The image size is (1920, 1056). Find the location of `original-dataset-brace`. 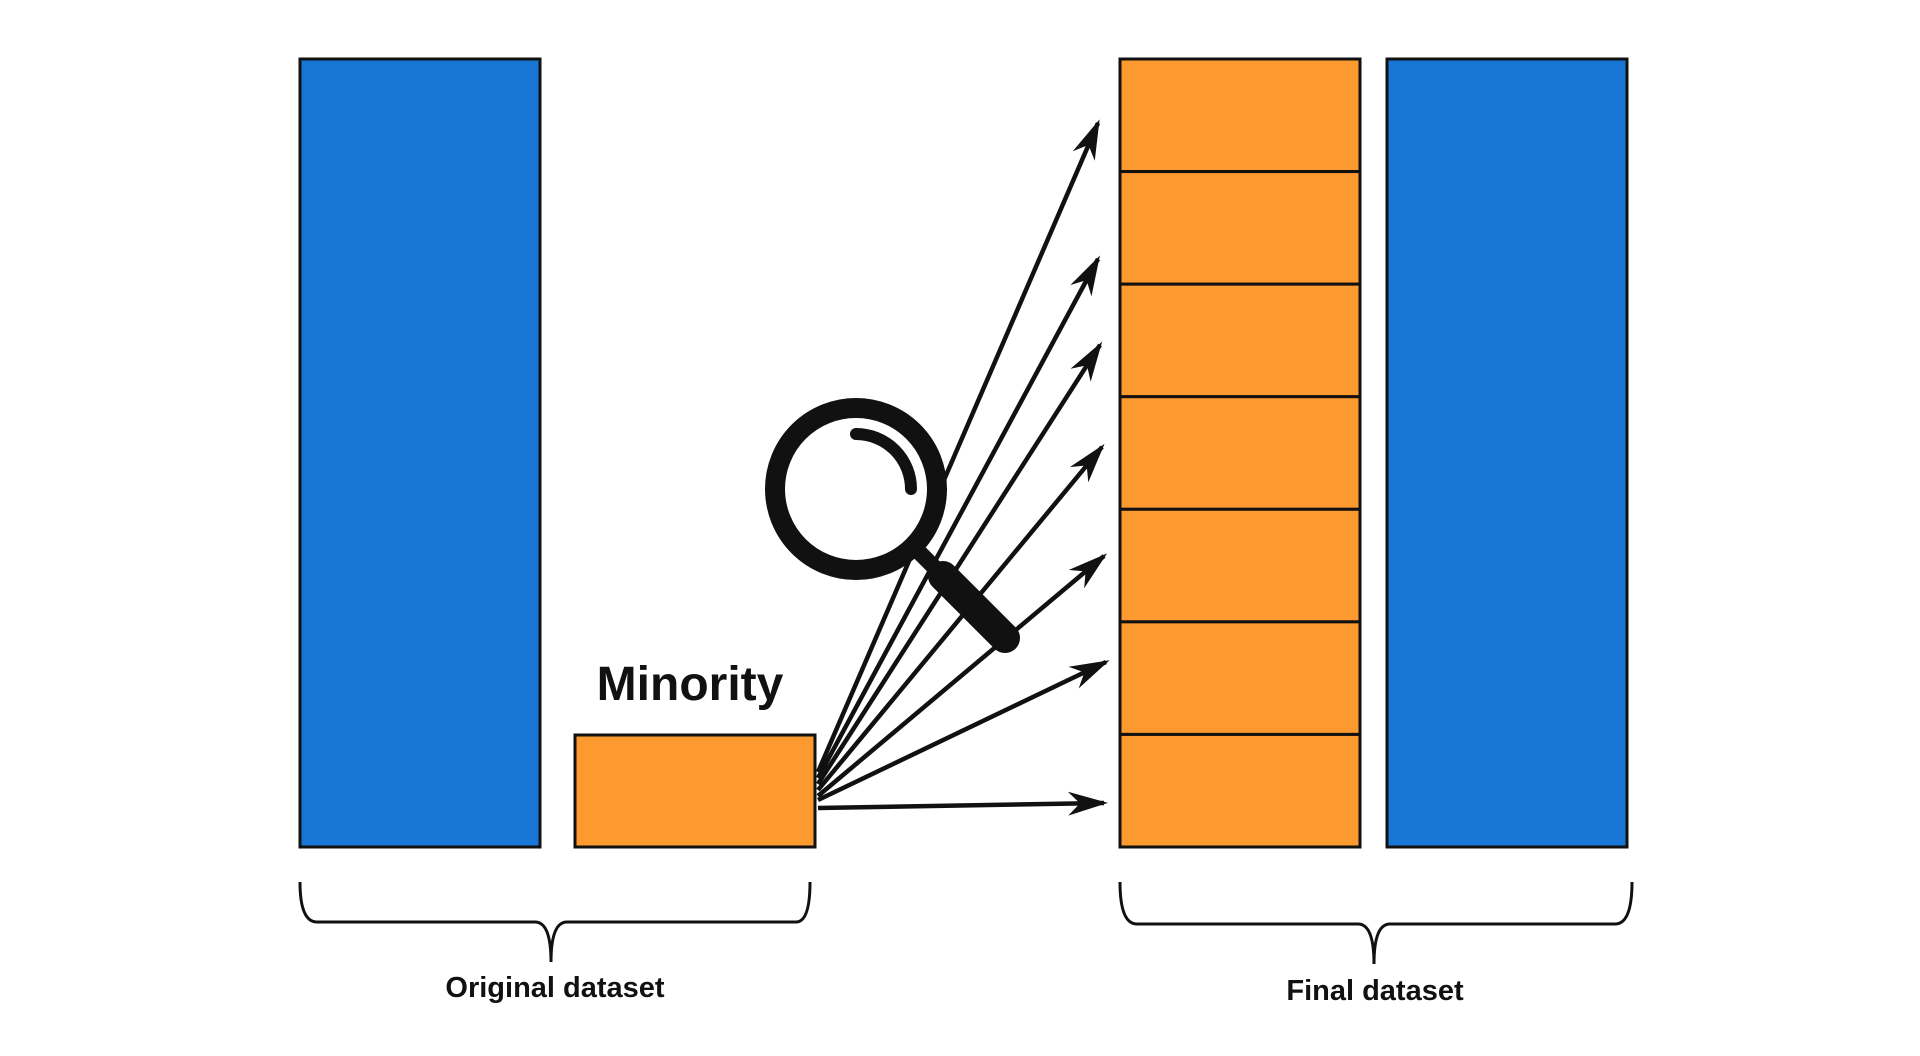

original-dataset-brace is located at coordinates (555, 922).